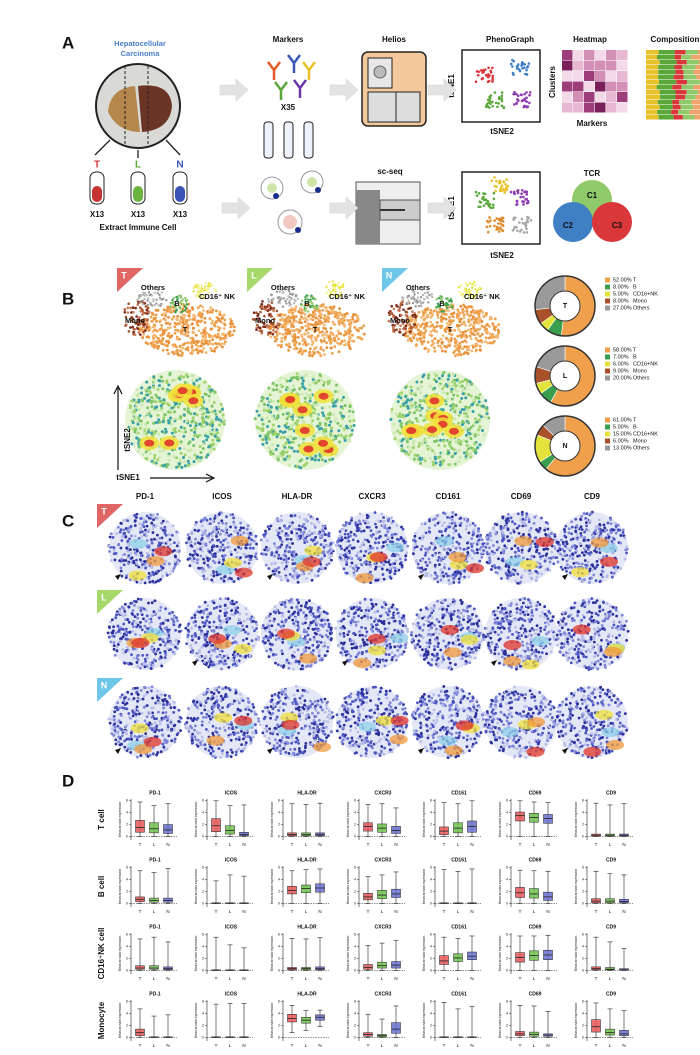 Image resolution: width=700 pixels, height=1055 pixels. What do you see at coordinates (502, 131) in the screenshot?
I see `axis-label: tSNE2` at bounding box center [502, 131].